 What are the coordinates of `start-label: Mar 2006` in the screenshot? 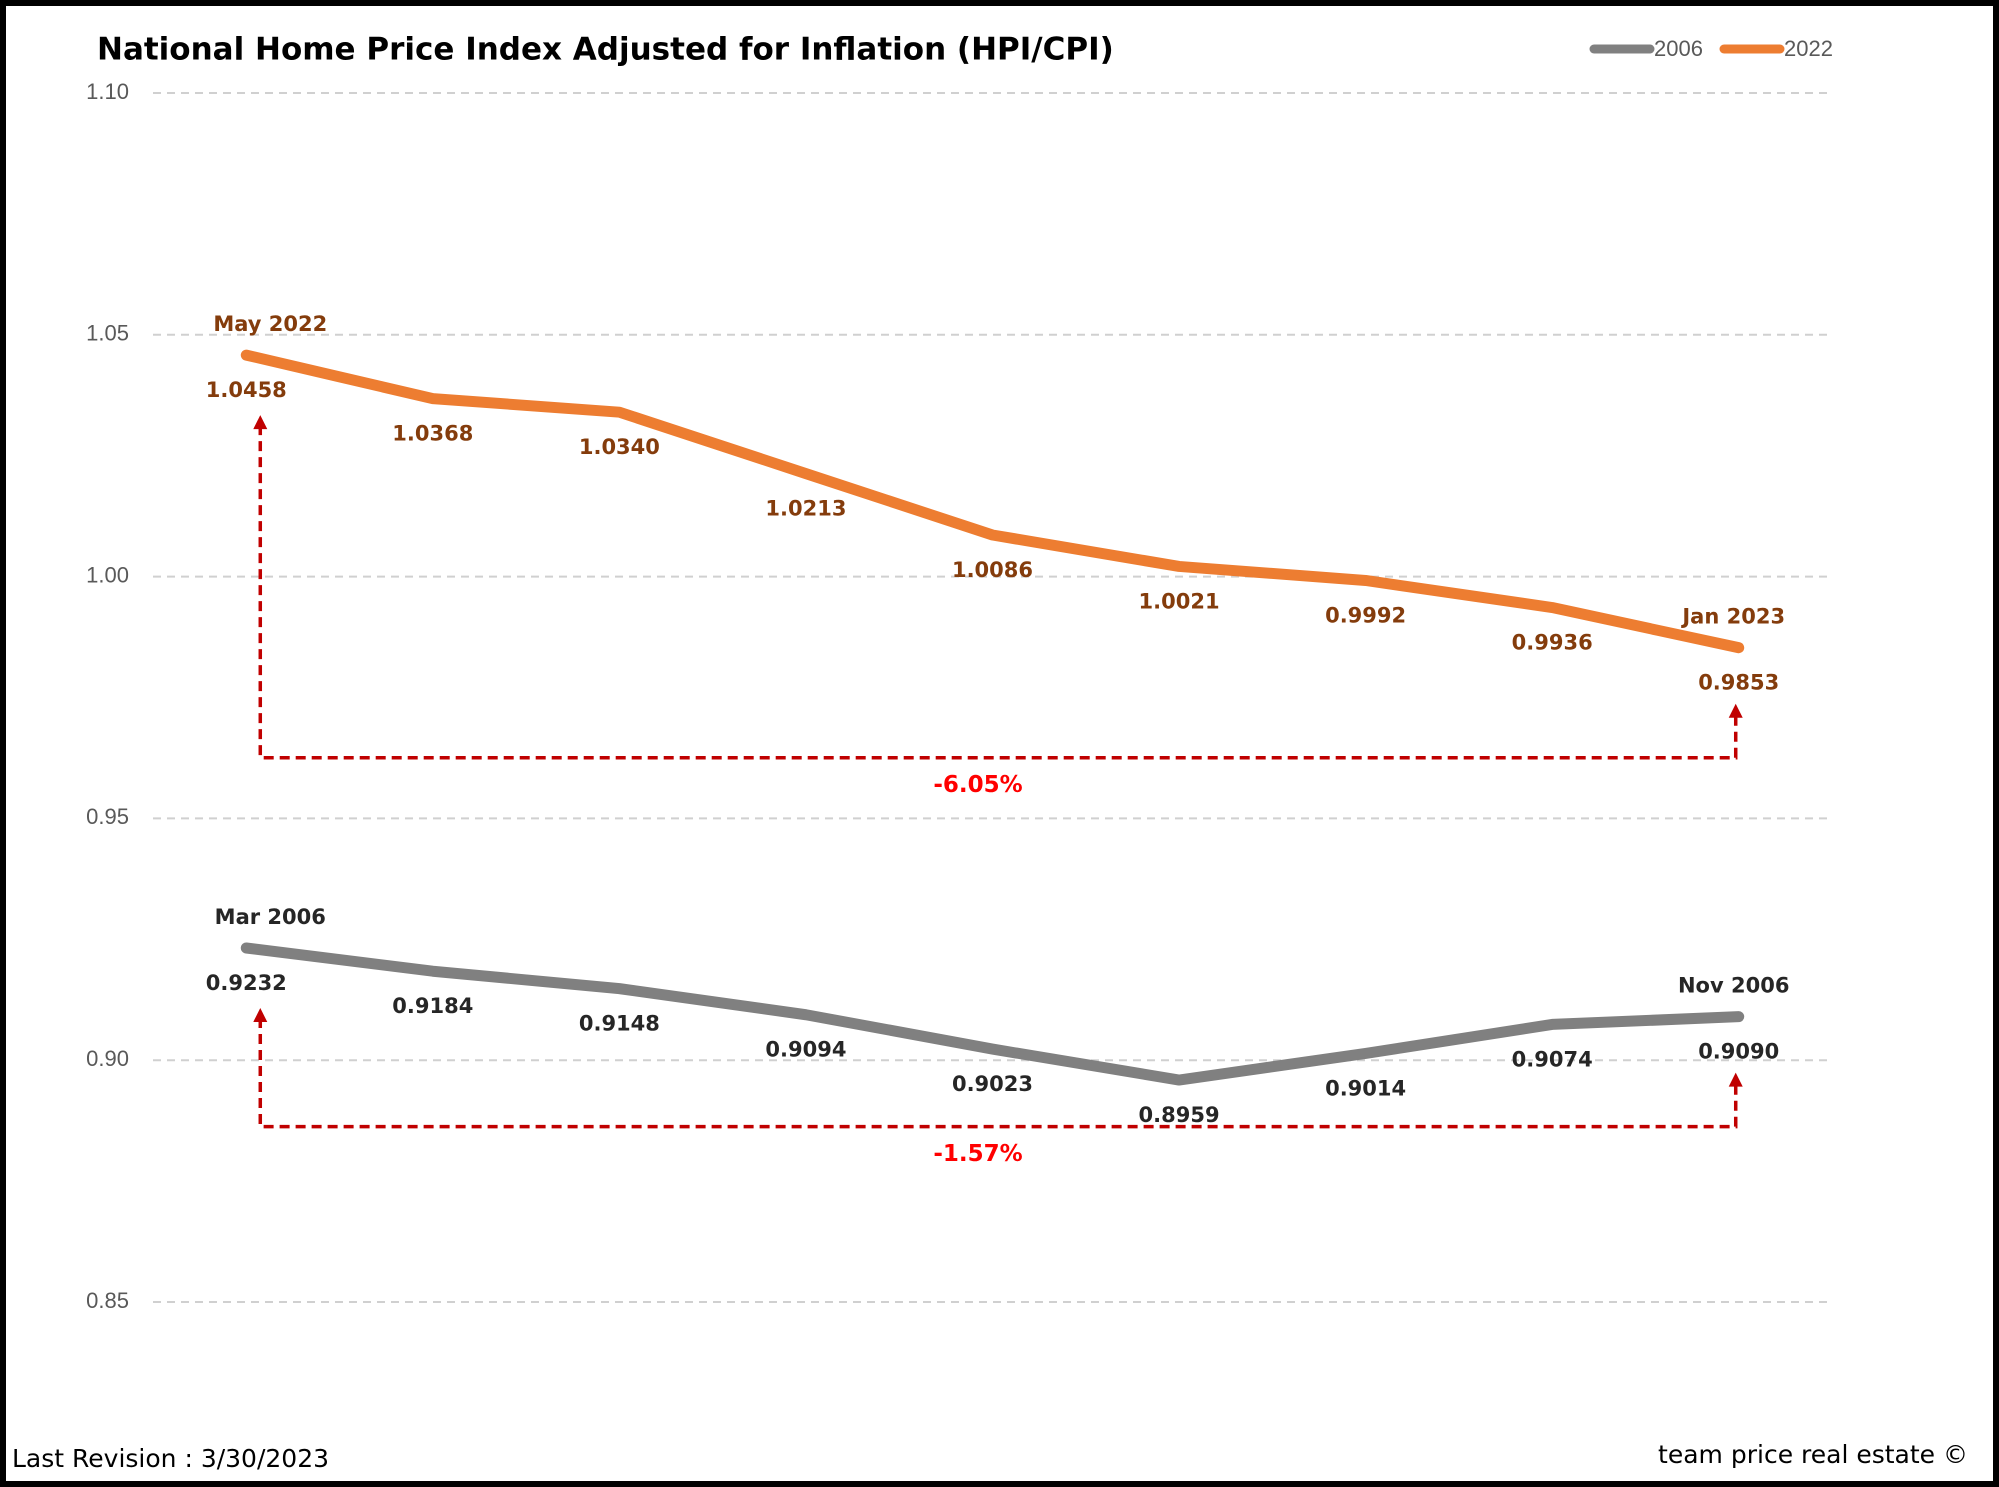 It's located at (270, 917).